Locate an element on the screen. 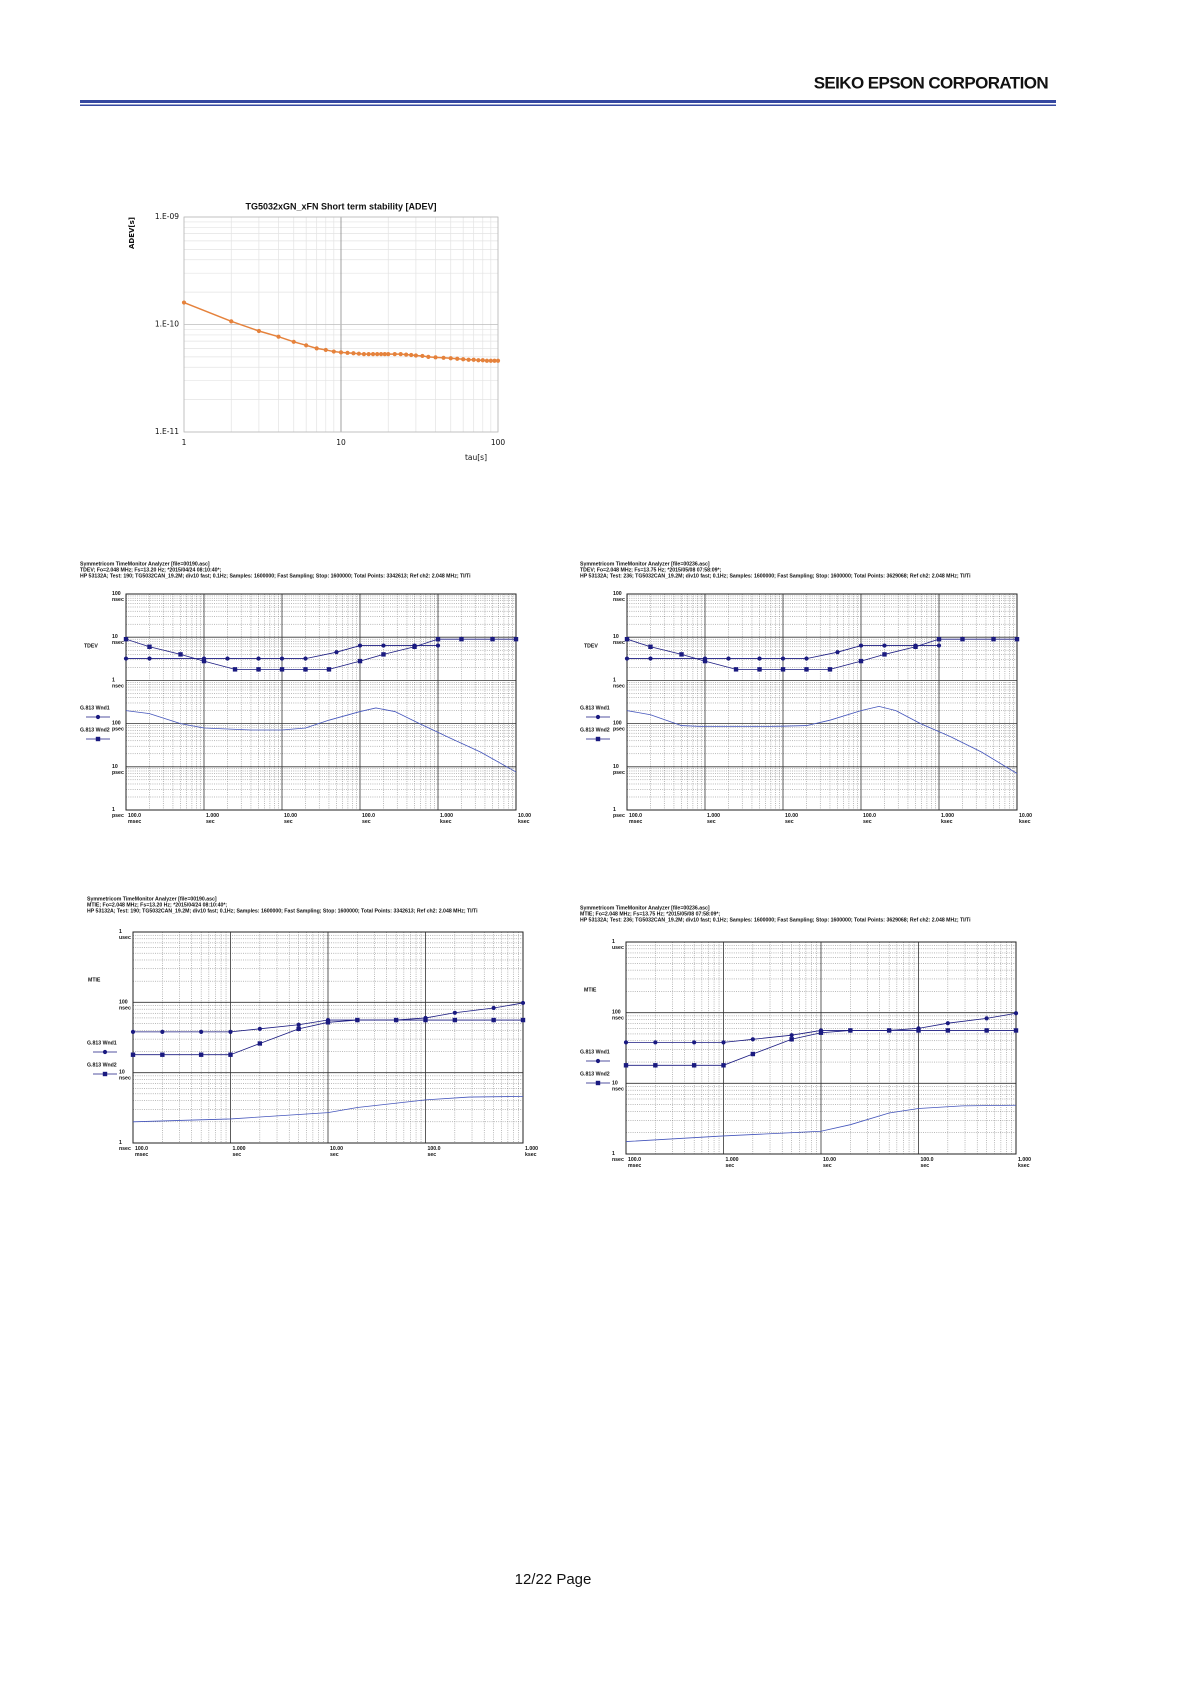 The width and height of the screenshot is (1192, 1685). x-tick-label: 100.0 msec is located at coordinates (634, 1163).